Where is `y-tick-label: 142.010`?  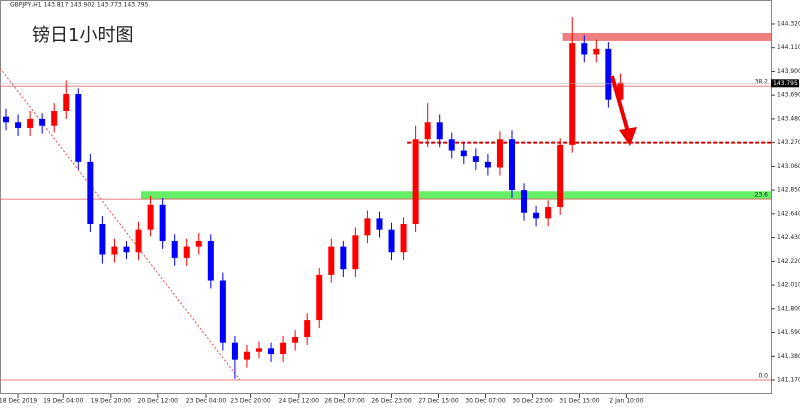 y-tick-label: 142.010 is located at coordinates (788, 285).